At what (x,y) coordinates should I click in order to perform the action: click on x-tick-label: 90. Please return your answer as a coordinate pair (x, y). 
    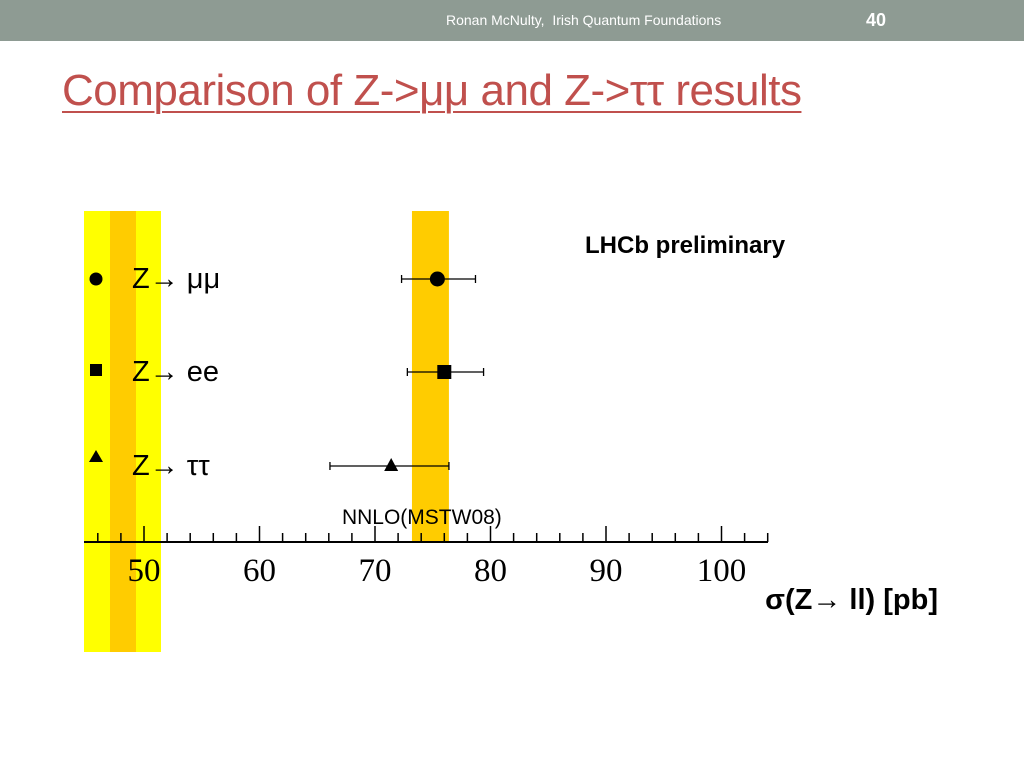
    Looking at the image, I should click on (606, 571).